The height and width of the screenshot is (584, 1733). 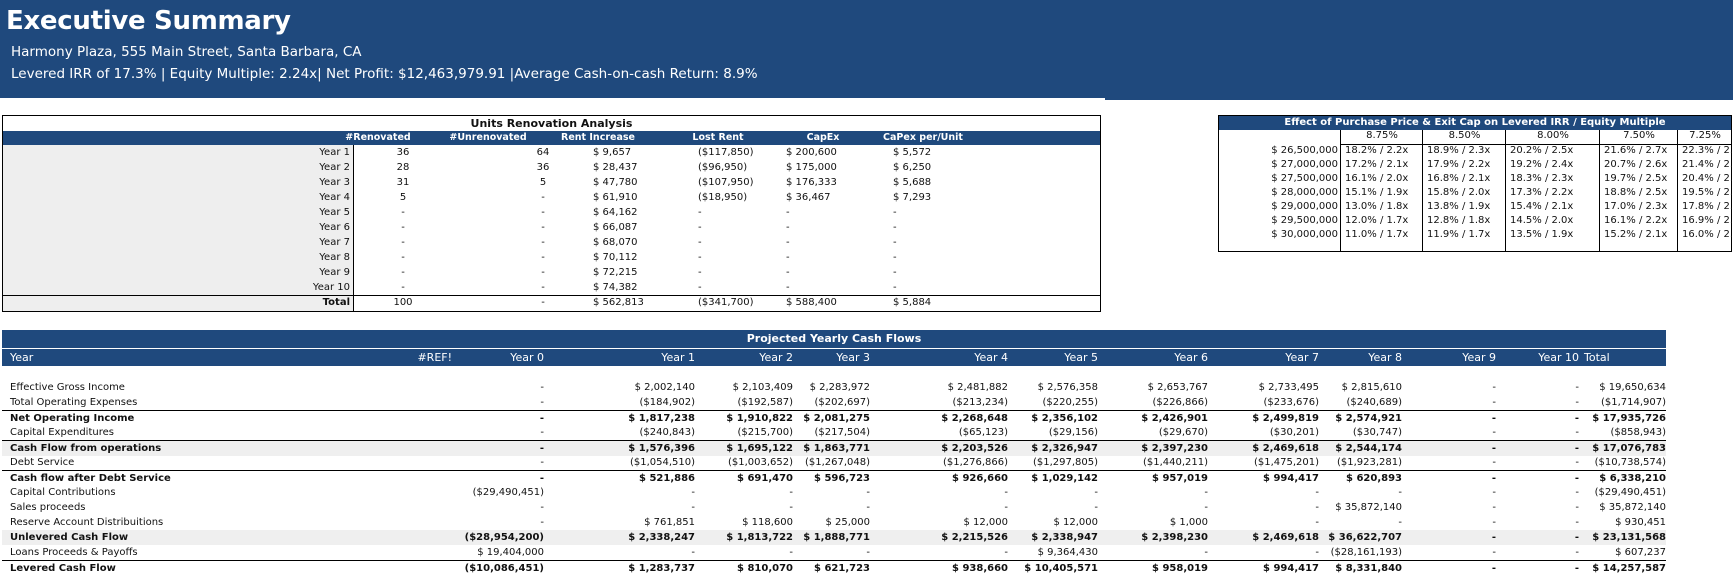 I want to click on cashflow-cell: ($1,003,652), so click(x=760, y=462).